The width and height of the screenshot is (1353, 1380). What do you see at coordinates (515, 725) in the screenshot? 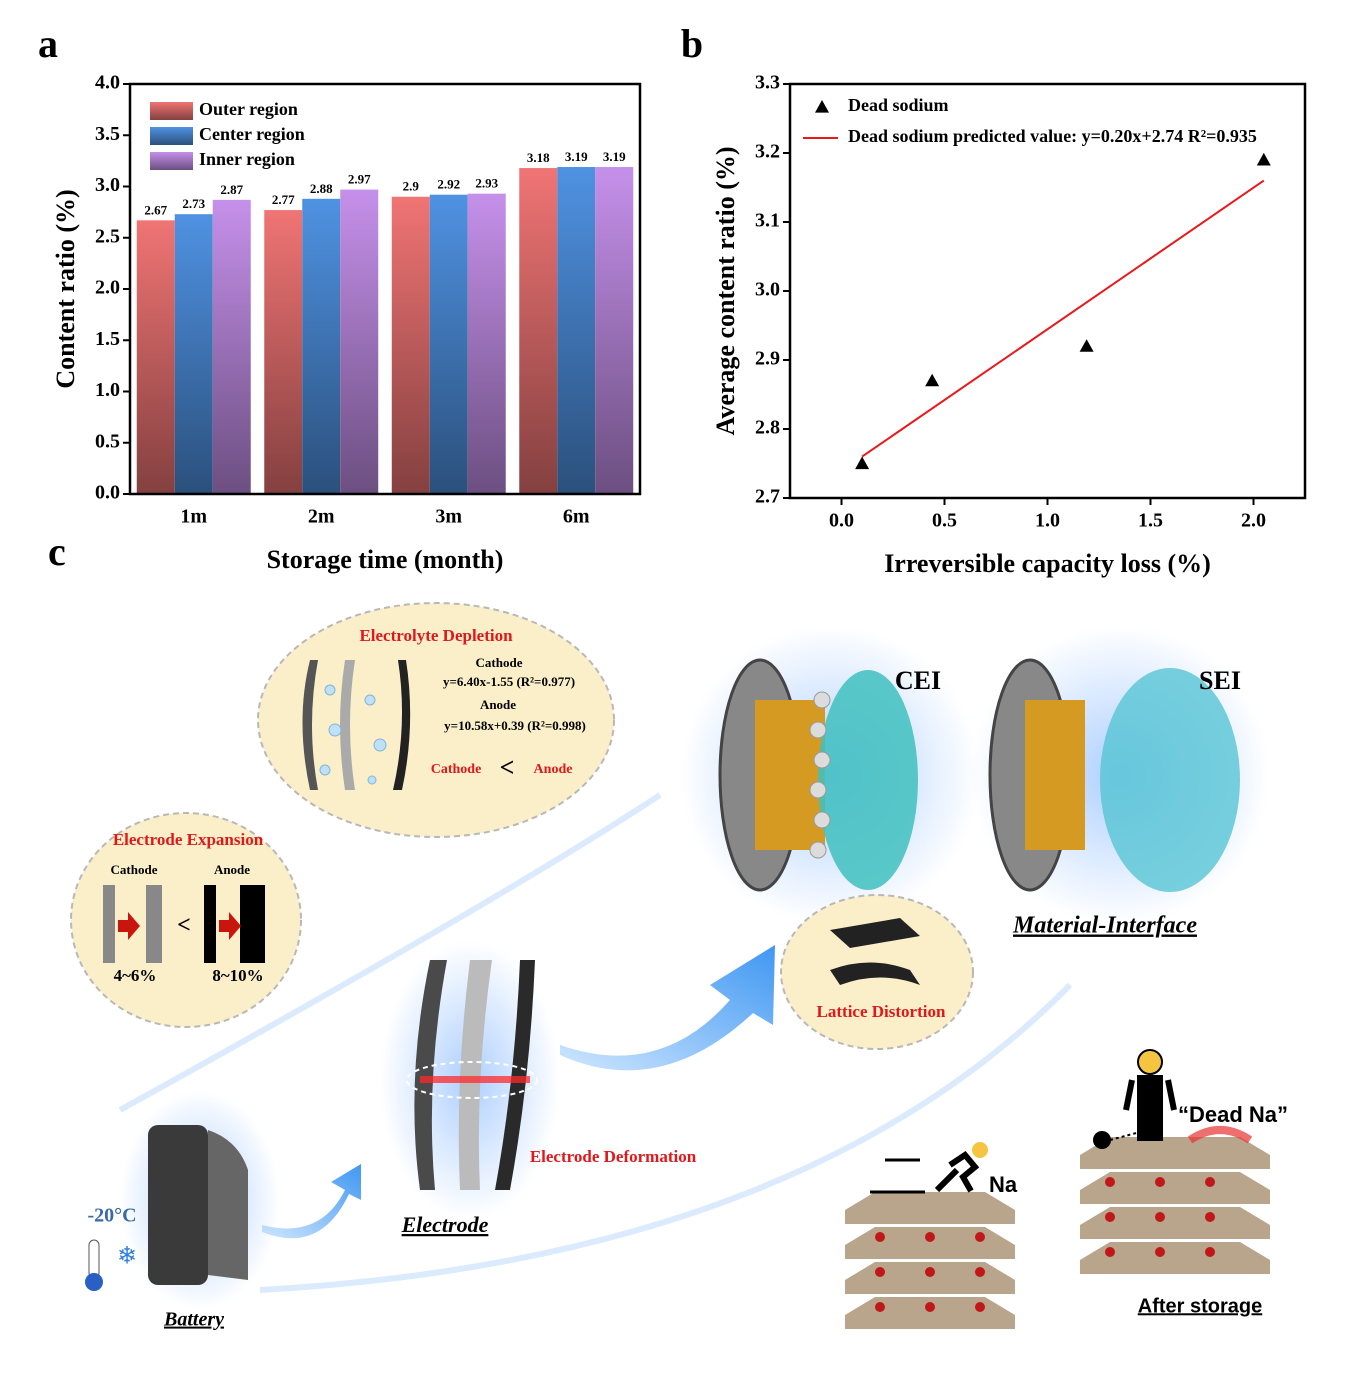
I see `label: y=10.58x+0.39 (R²=0.998)` at bounding box center [515, 725].